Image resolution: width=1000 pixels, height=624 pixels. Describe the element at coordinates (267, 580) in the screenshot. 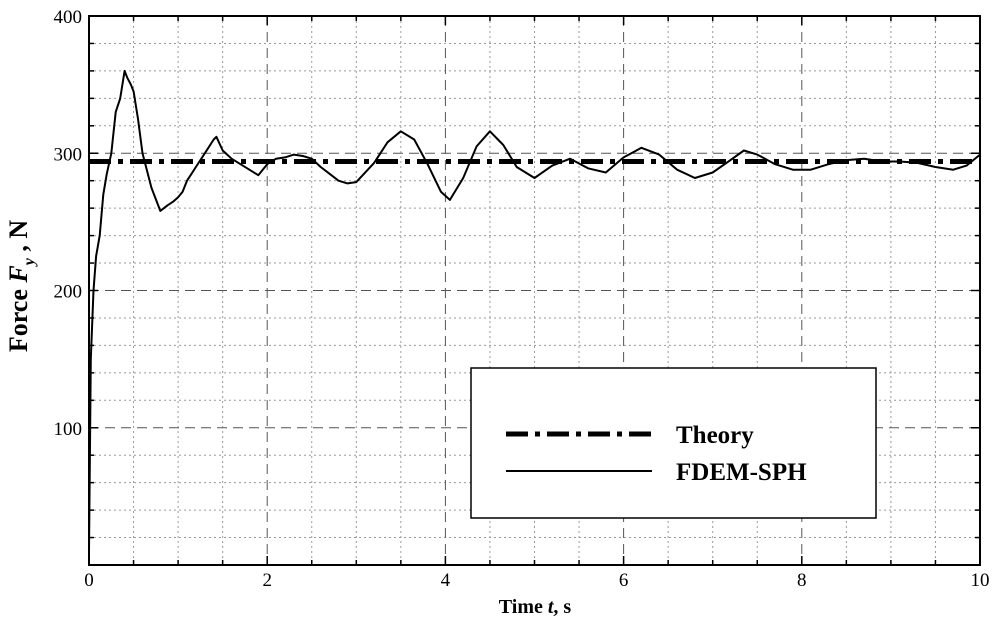

I see `x-tick-label: 2` at that location.